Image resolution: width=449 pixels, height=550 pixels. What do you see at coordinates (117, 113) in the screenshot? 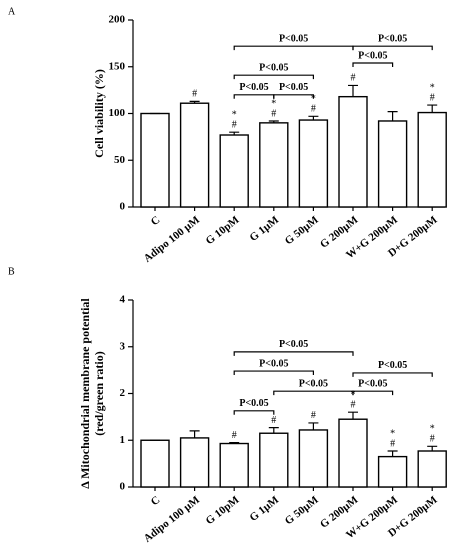
I see `y-tick-label: 100` at bounding box center [117, 113].